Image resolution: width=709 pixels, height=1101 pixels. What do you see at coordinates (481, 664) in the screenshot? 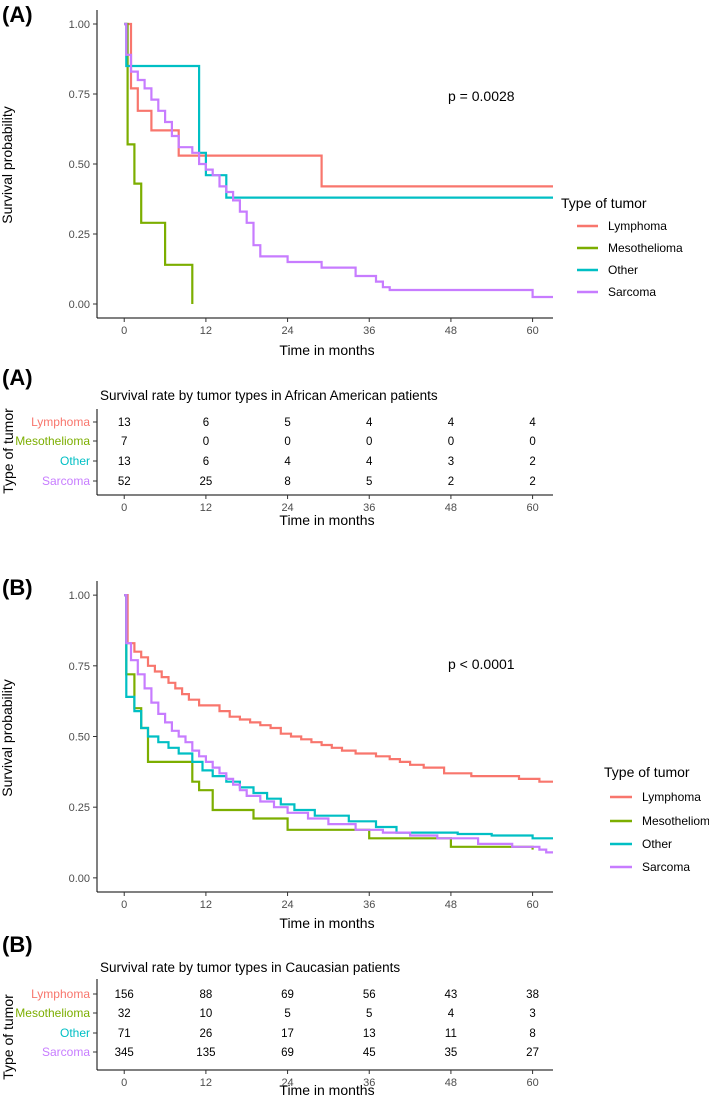
I see `panel-b-p-value: p < 0.0001` at bounding box center [481, 664].